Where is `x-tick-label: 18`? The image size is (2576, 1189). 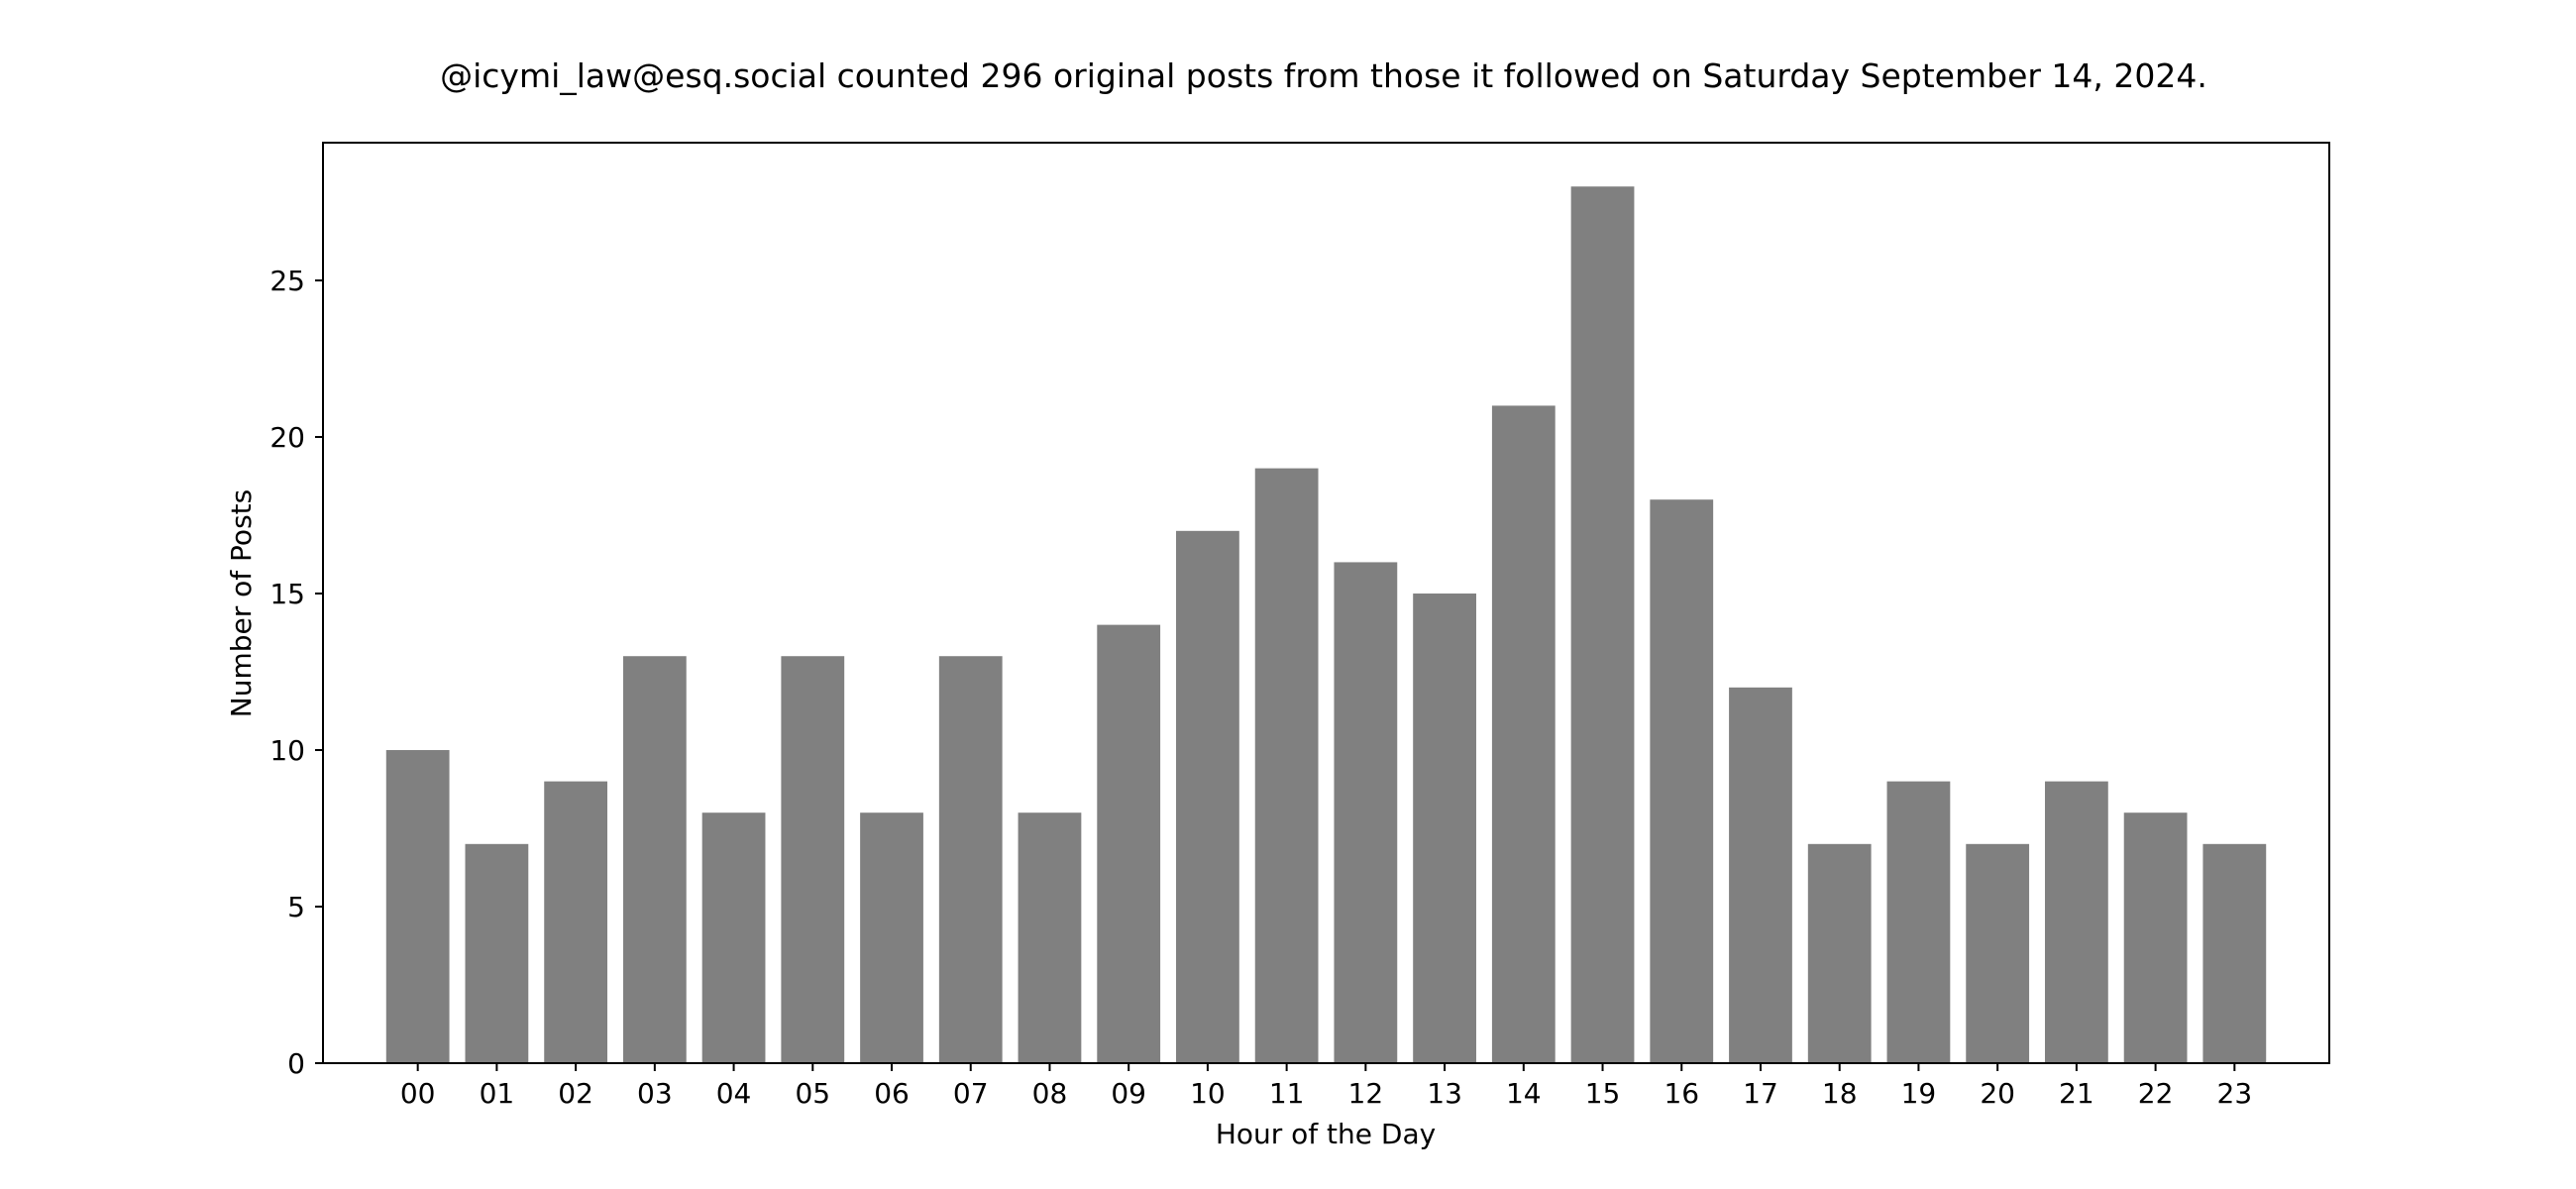 x-tick-label: 18 is located at coordinates (1840, 1093).